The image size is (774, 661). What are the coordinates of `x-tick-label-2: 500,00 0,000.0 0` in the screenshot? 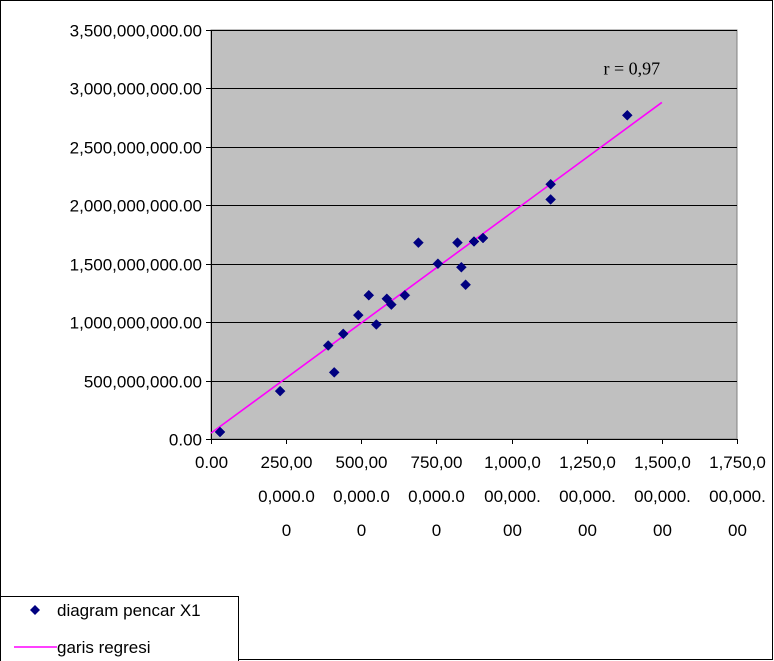 It's located at (361, 496).